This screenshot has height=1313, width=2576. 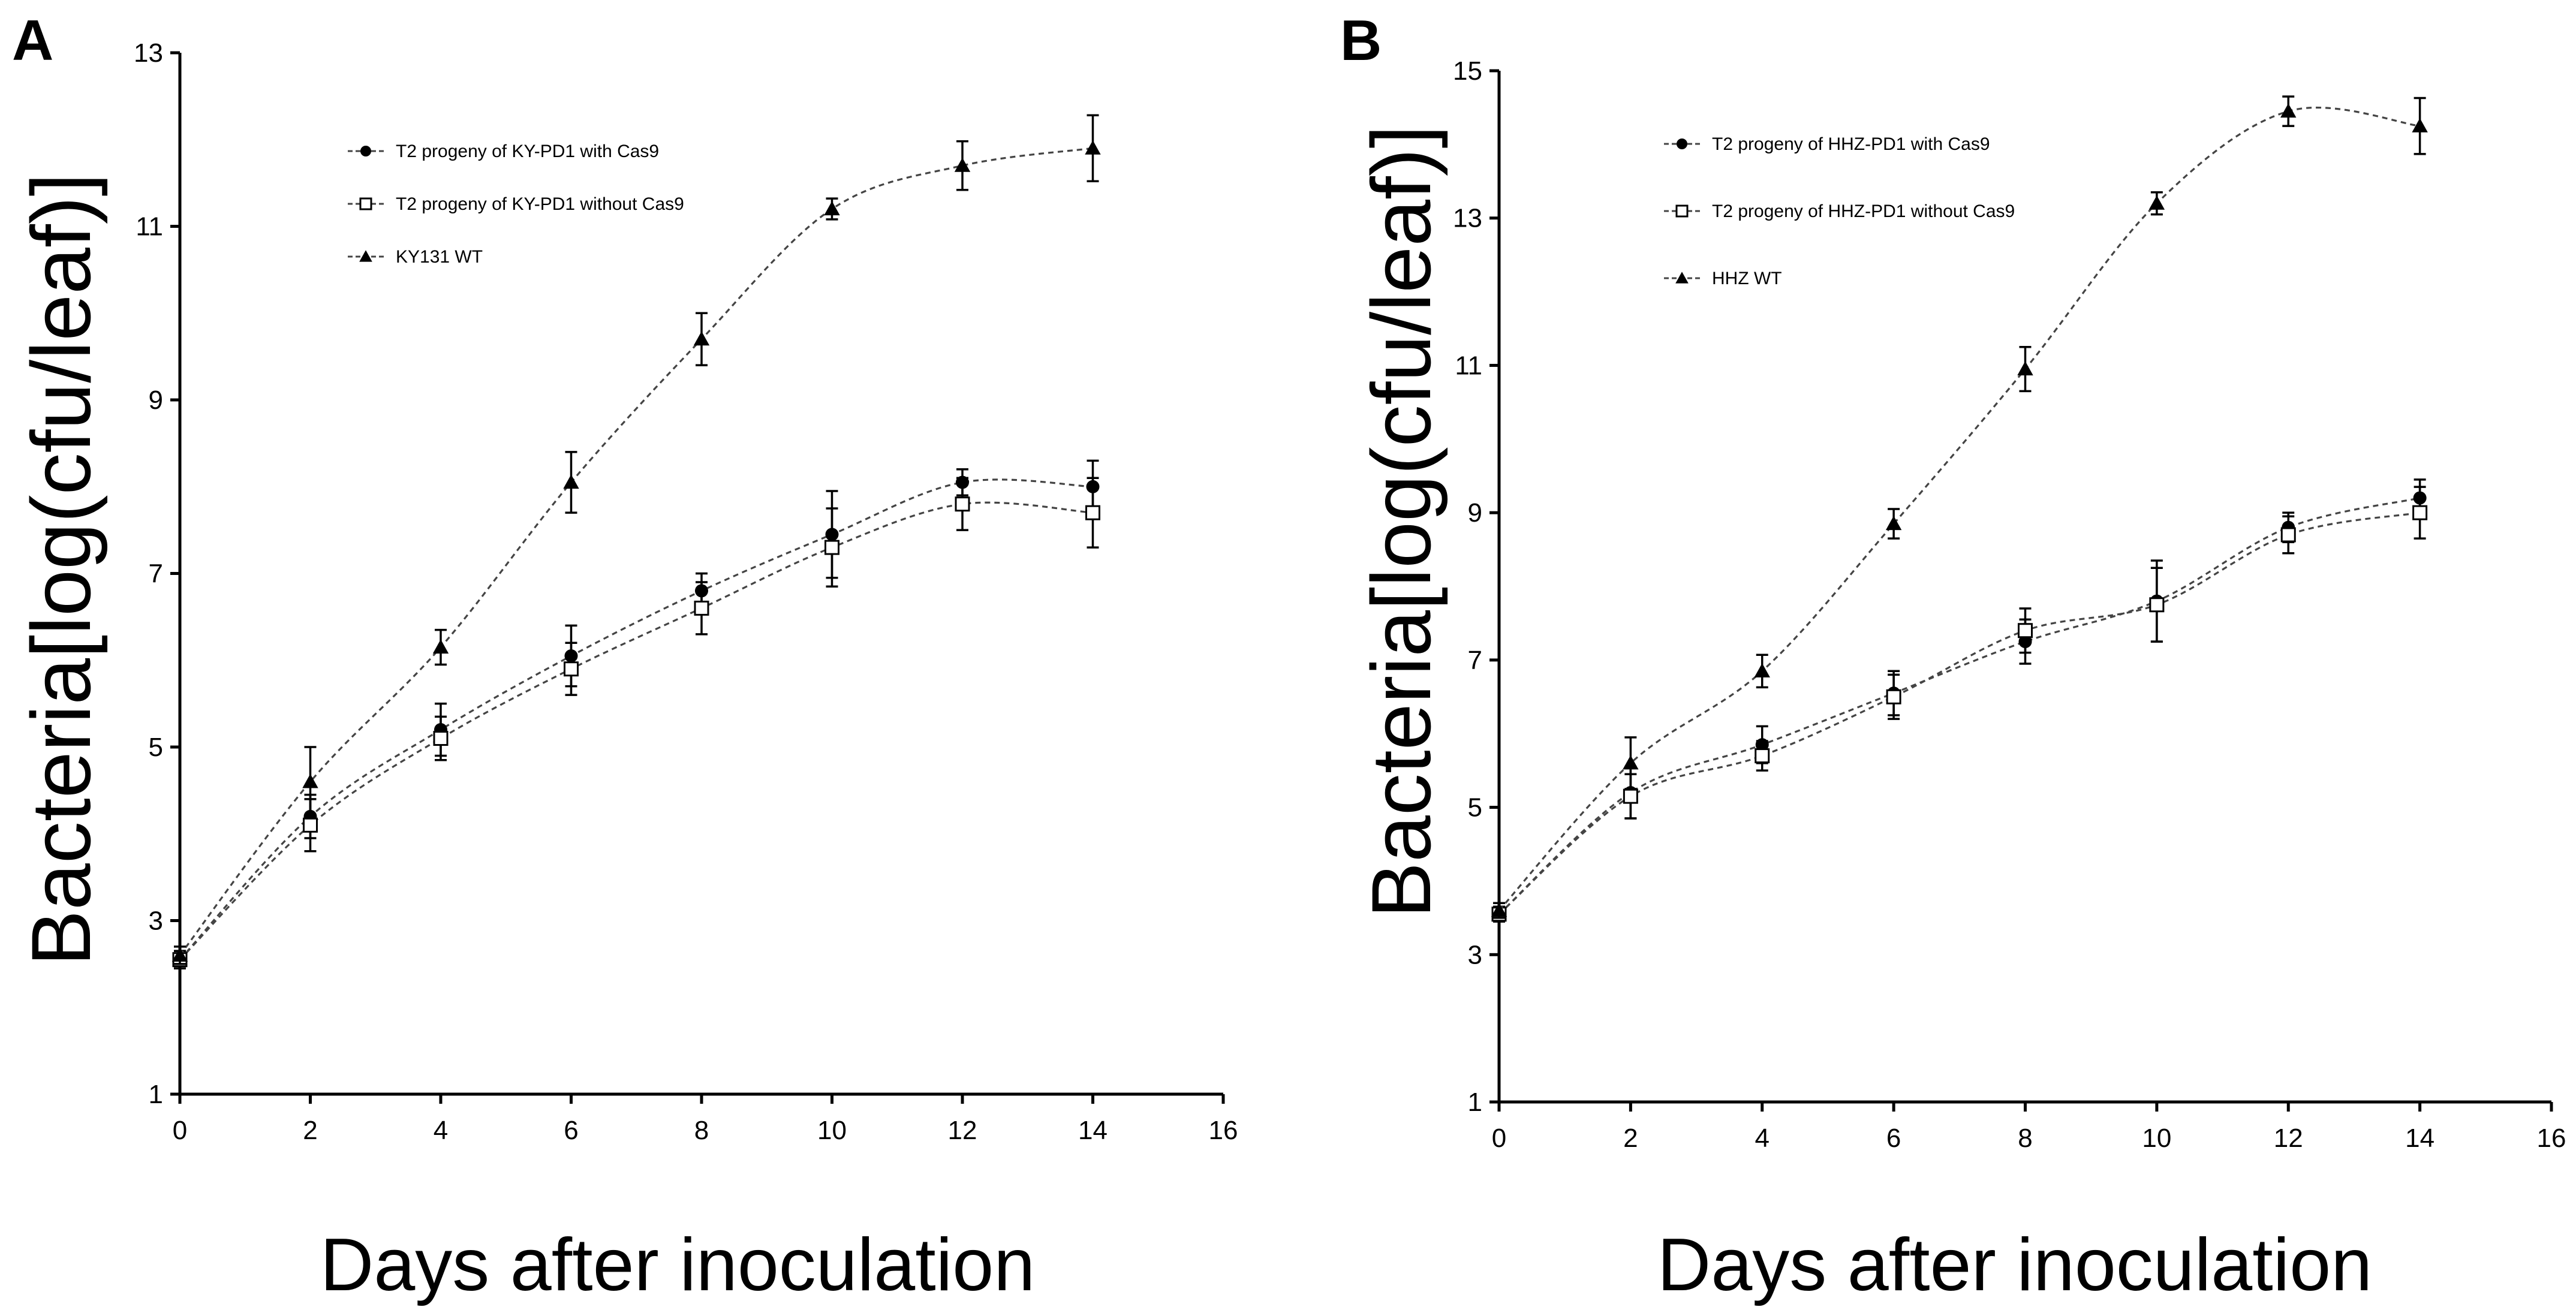 I want to click on panel-b-x-tick-label: 6, so click(x=1893, y=1138).